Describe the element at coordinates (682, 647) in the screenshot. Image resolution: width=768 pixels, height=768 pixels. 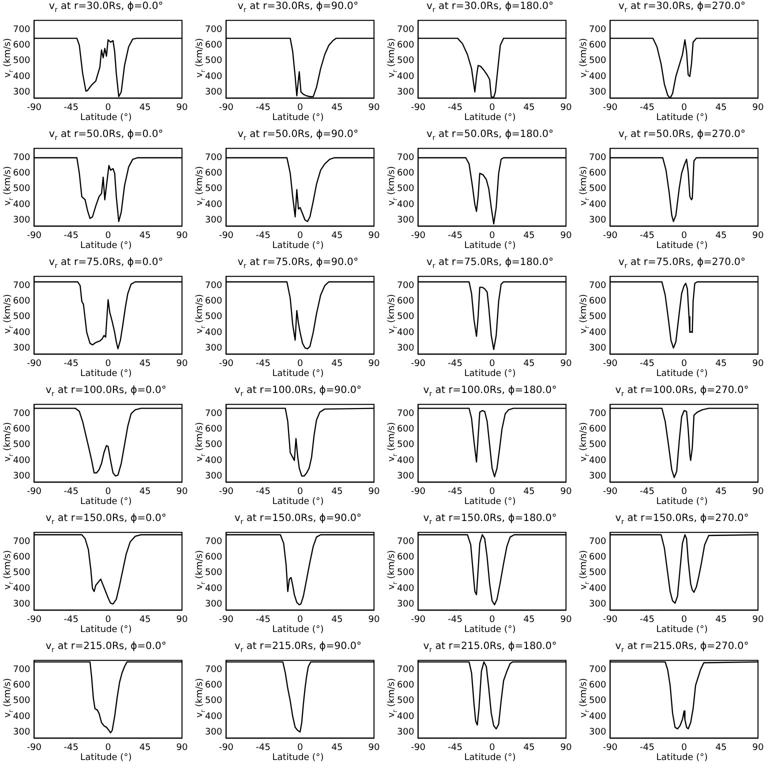
I see `chart-title: v$_{r}$ at r=215.0Rs, ϕ=270.0°` at that location.